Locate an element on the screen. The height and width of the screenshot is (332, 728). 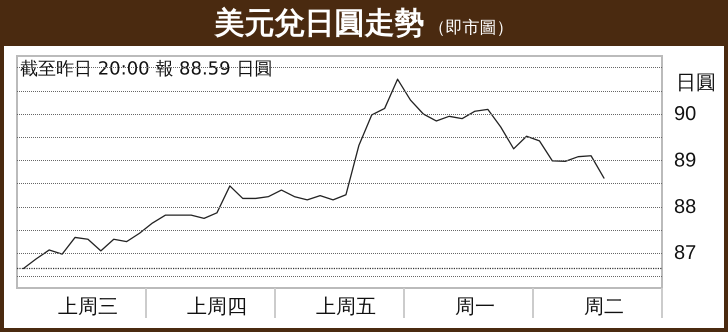
y-tick-label: 90 is located at coordinates (685, 114).